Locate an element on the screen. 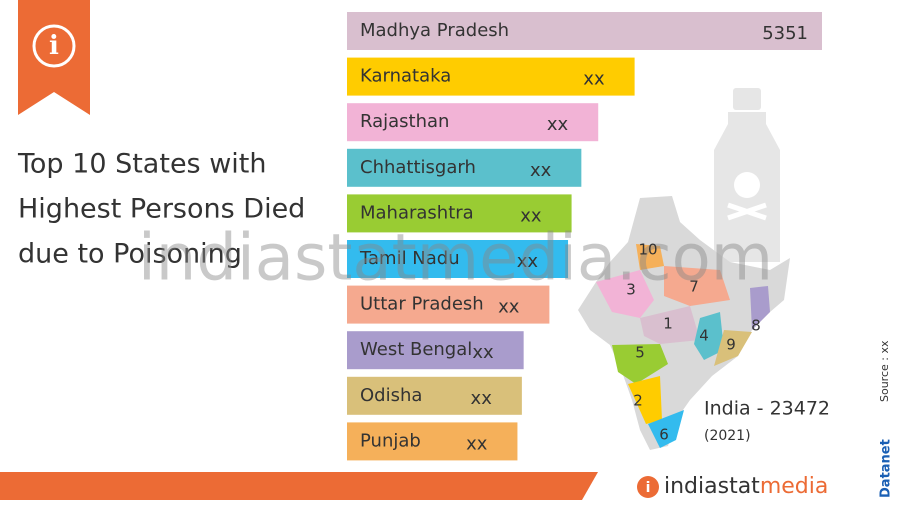  brand: Datanet is located at coordinates (886, 468).